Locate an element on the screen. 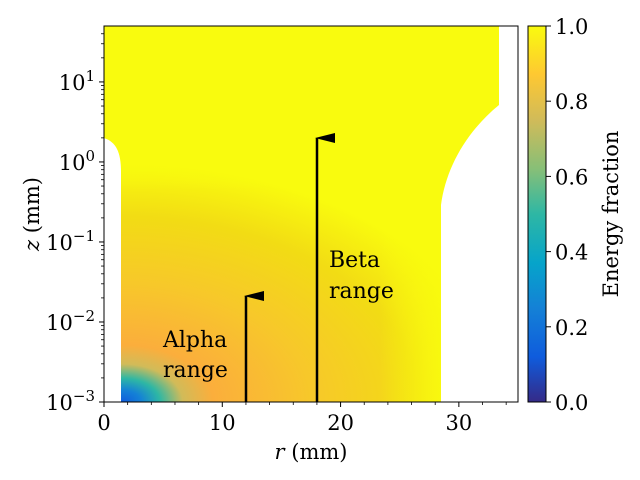 The height and width of the screenshot is (480, 640). beta-label-line2: range is located at coordinates (361, 291).